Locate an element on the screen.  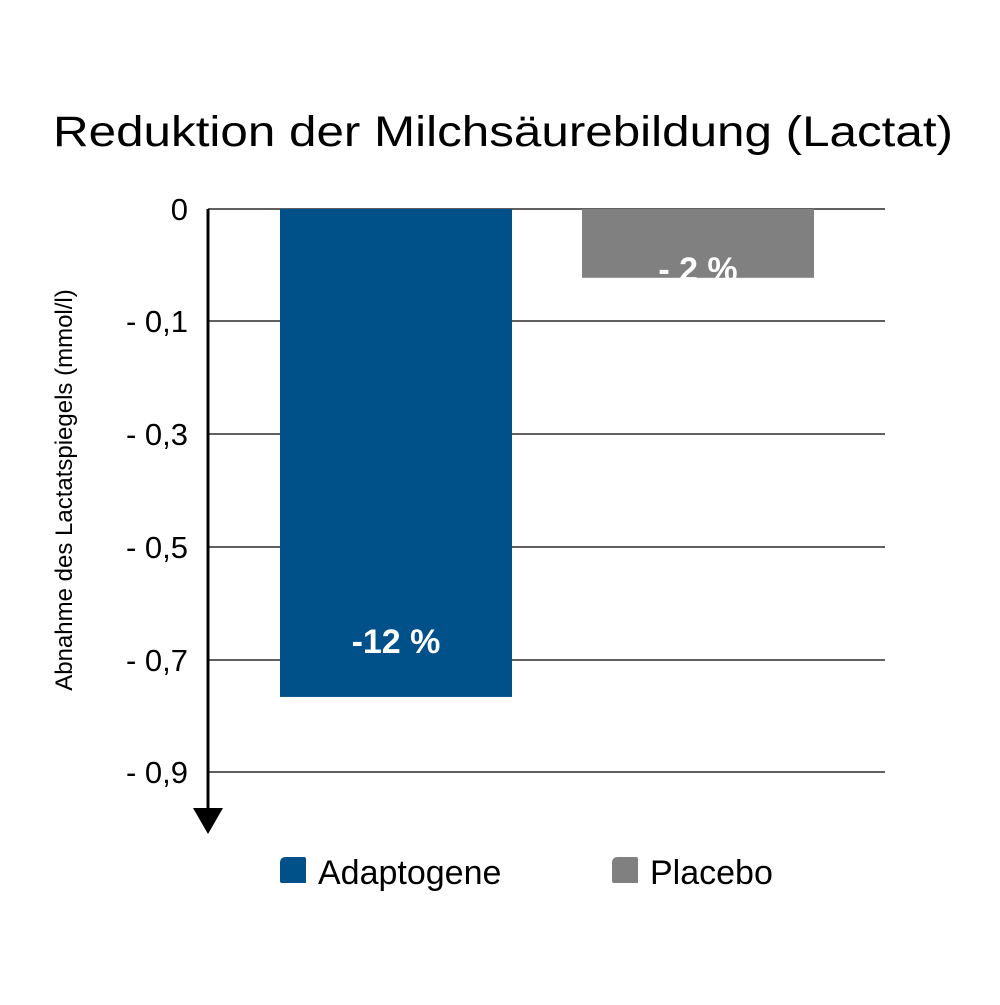
y-tick-label: - 0,5 is located at coordinates (157, 547).